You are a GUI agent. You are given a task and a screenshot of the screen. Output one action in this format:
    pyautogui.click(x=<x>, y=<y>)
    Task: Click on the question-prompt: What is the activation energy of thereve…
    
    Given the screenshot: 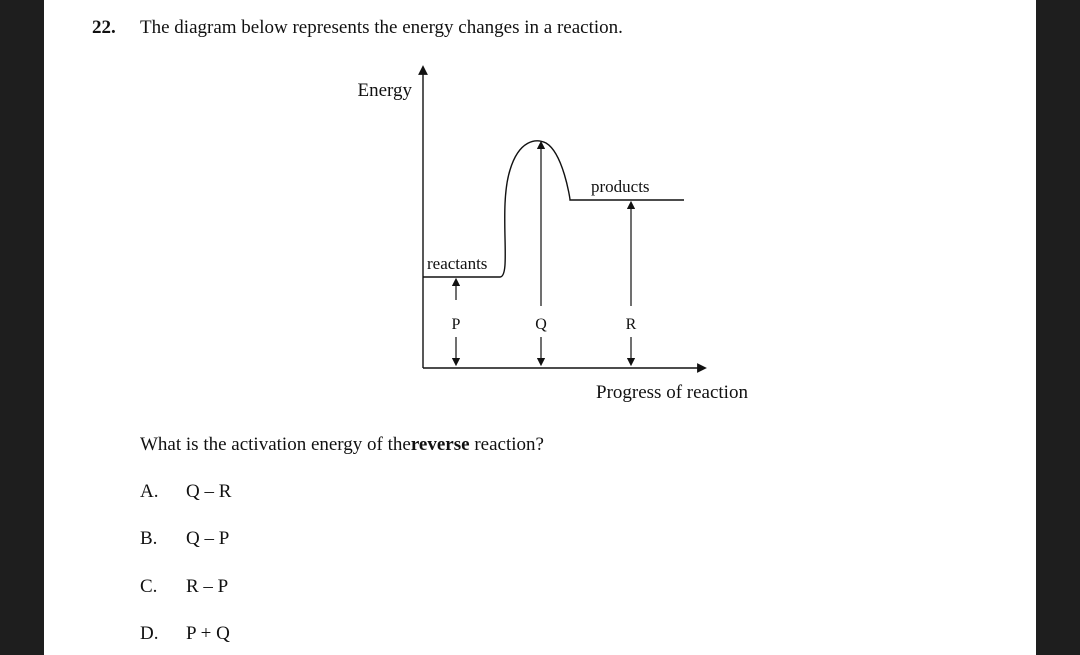 What is the action you would take?
    pyautogui.click(x=342, y=445)
    